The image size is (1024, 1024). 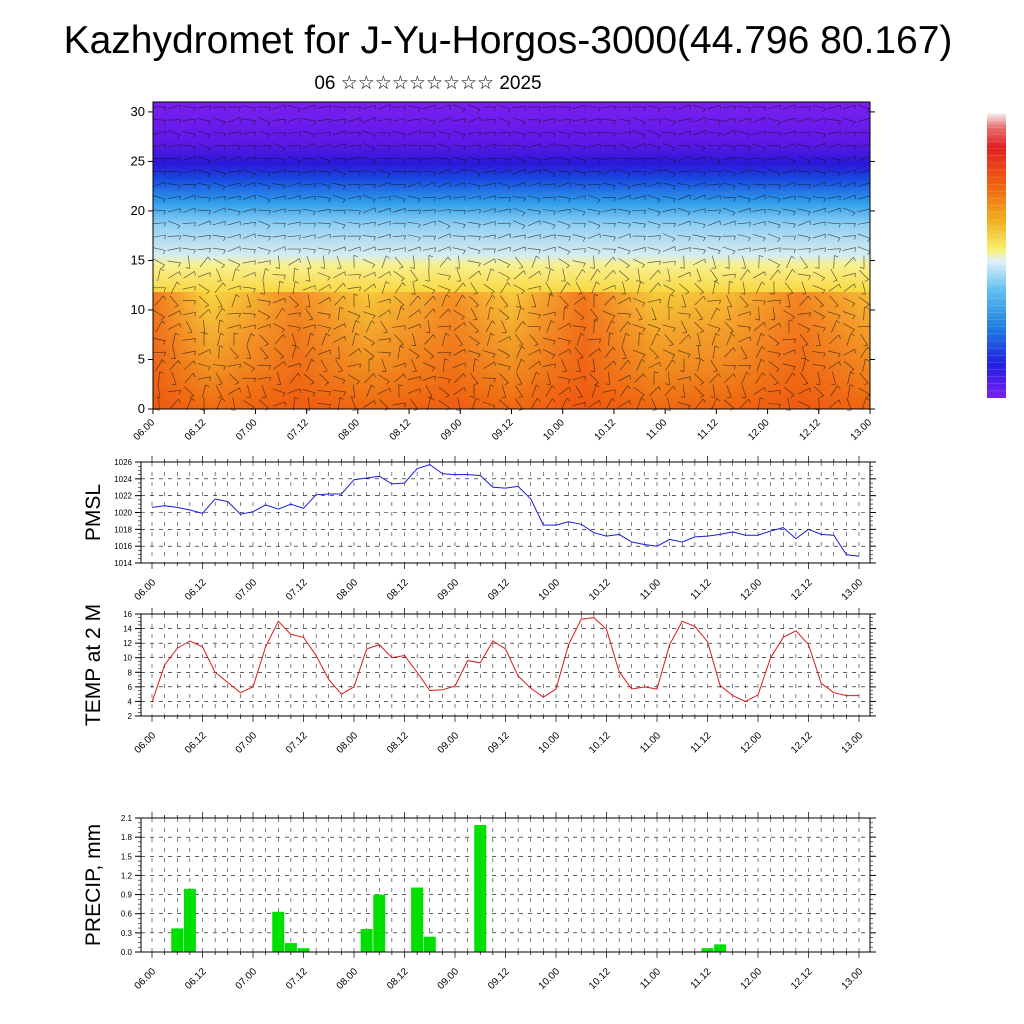 What do you see at coordinates (429, 944) in the screenshot?
I see `precip-bar` at bounding box center [429, 944].